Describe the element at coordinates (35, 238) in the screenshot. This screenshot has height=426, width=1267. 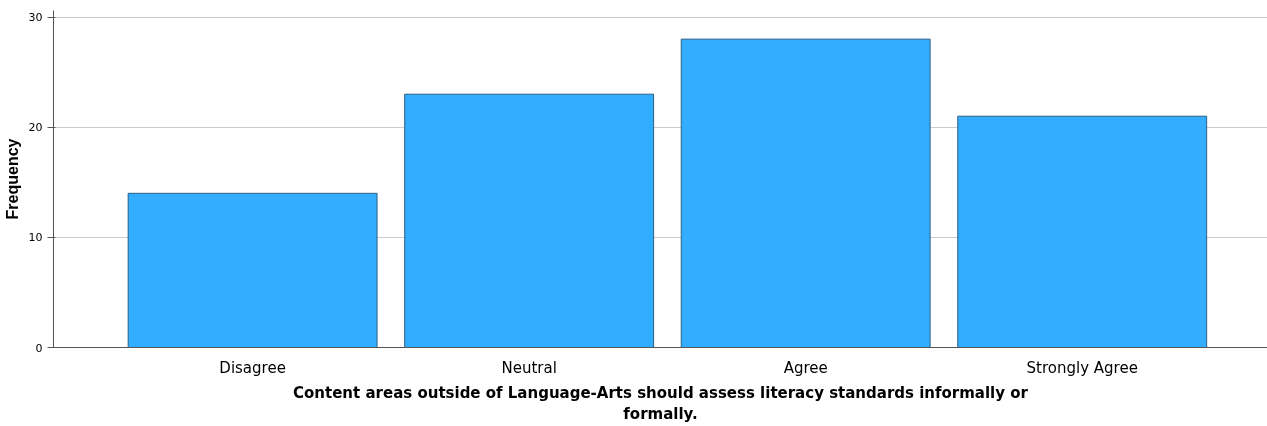
I see `y-tick-label: 10` at that location.